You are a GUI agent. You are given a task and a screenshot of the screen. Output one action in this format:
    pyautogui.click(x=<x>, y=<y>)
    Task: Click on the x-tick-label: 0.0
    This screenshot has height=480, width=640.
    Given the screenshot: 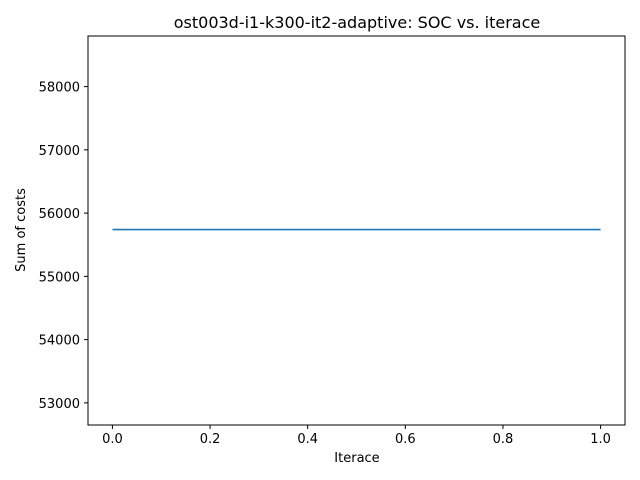 What is the action you would take?
    pyautogui.click(x=112, y=439)
    